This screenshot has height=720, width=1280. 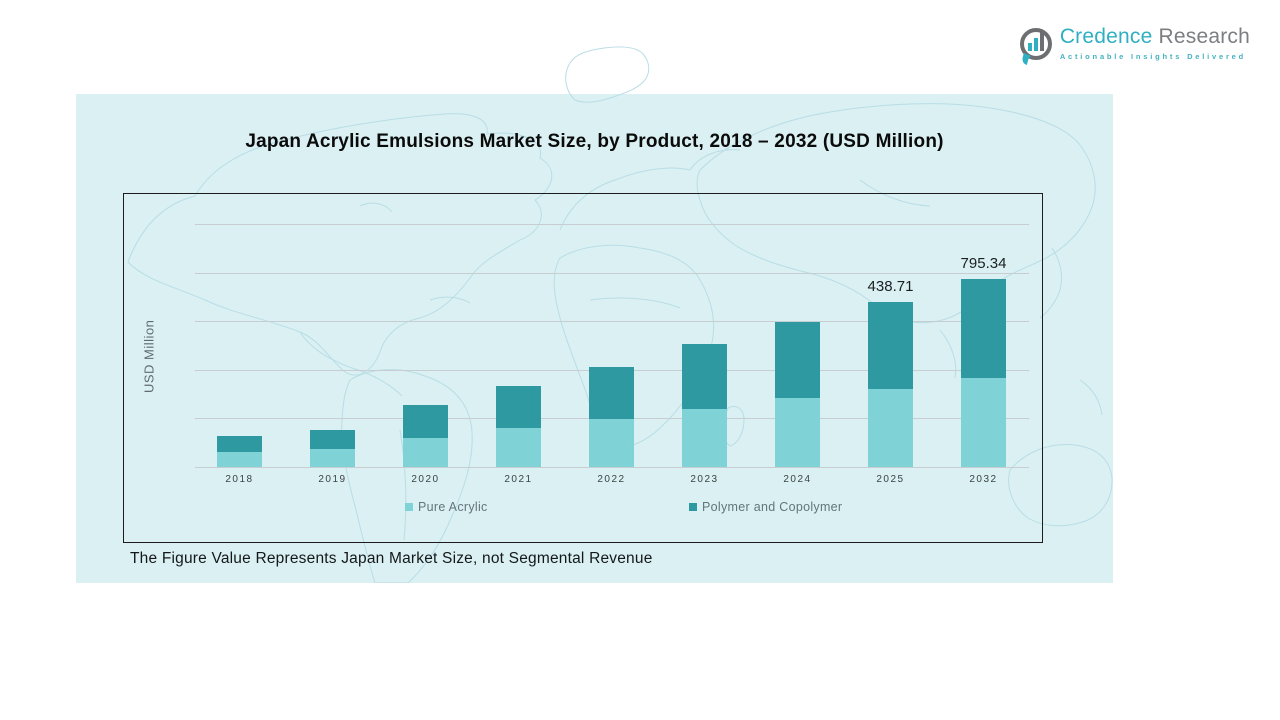 I want to click on brand-name-primary: Credence, so click(x=1106, y=36).